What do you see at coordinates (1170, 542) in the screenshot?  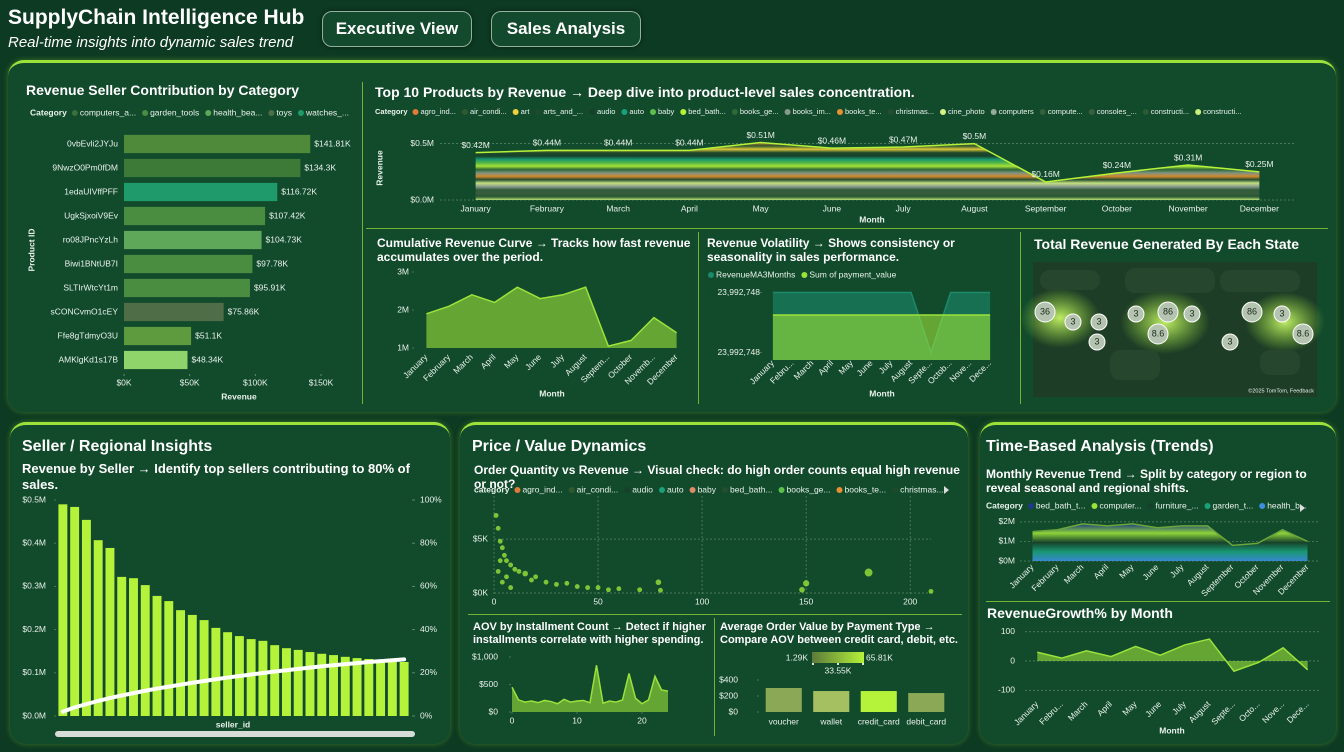 I see `area` at bounding box center [1170, 542].